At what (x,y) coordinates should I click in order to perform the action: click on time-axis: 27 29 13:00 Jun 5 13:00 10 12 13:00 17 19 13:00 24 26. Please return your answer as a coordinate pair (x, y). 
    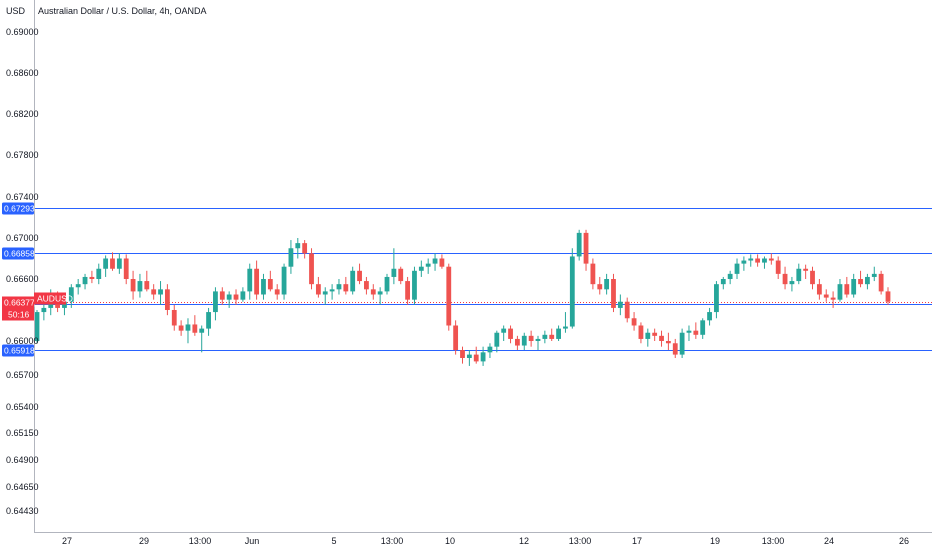
    Looking at the image, I should click on (485, 541).